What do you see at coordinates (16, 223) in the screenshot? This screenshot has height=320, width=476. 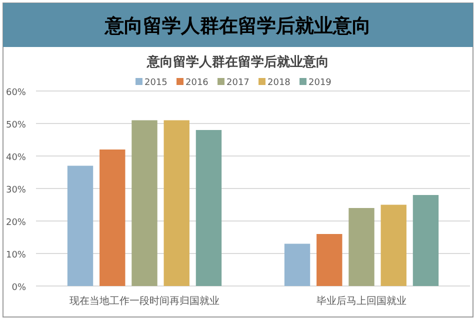 I see `y-tick-label: 20%` at bounding box center [16, 223].